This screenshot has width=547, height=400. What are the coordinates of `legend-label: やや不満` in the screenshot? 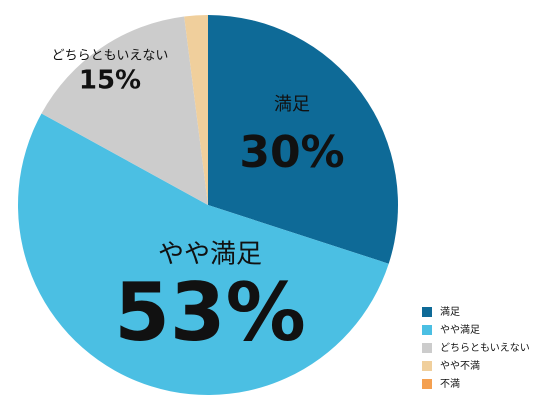 It's located at (460, 366).